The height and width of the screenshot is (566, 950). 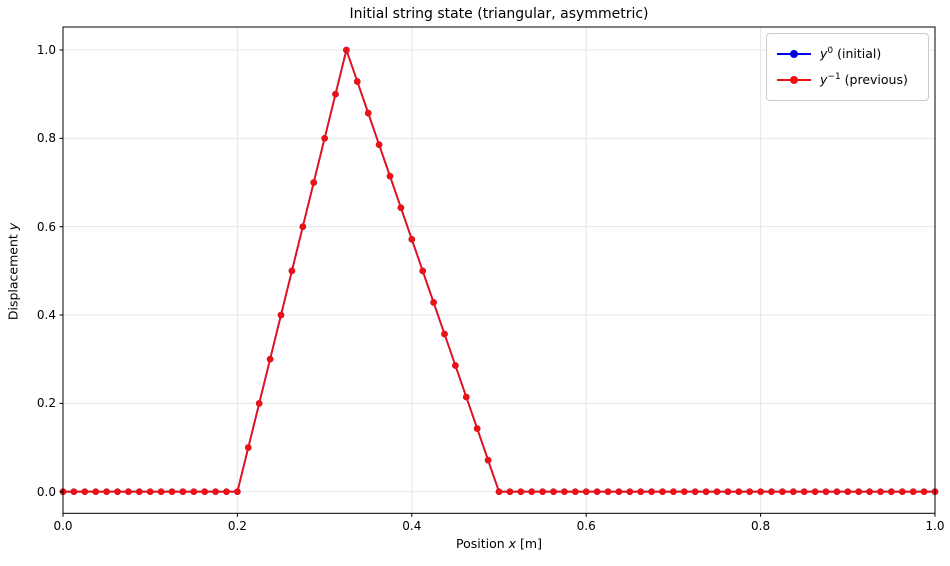 What do you see at coordinates (412, 526) in the screenshot?
I see `x-tick-label: 0.4` at bounding box center [412, 526].